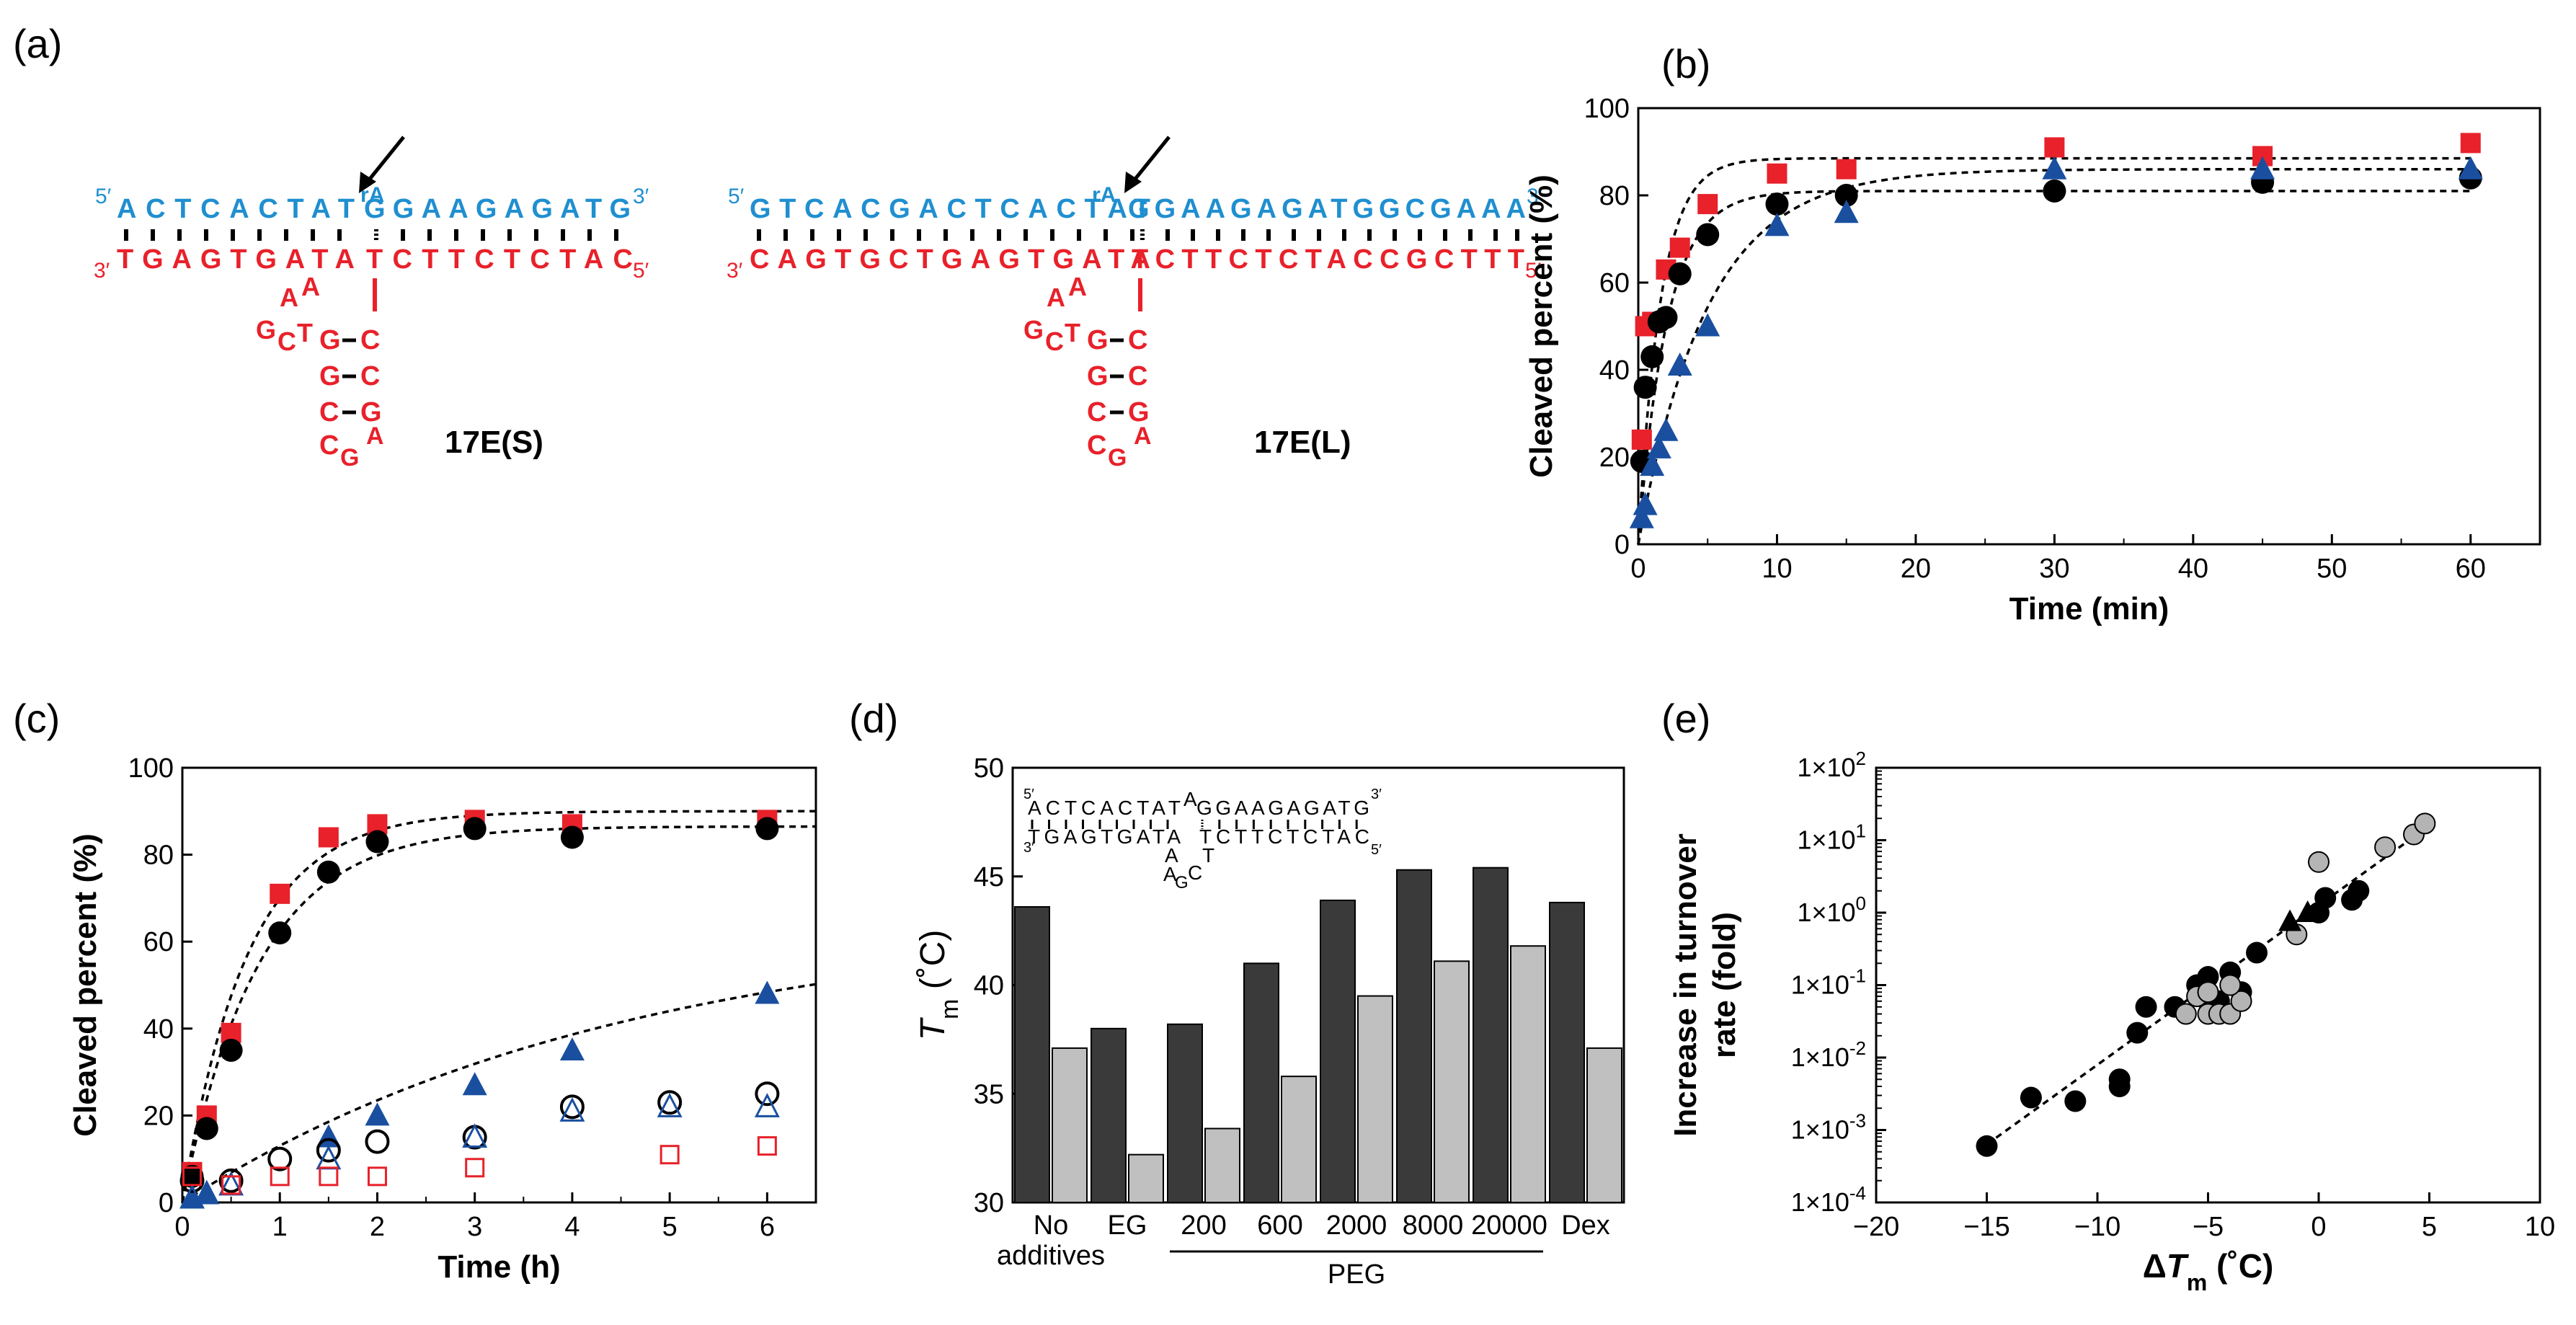 This screenshot has width=2576, height=1325. What do you see at coordinates (989, 1203) in the screenshot?
I see `y-tick-label: 30` at bounding box center [989, 1203].